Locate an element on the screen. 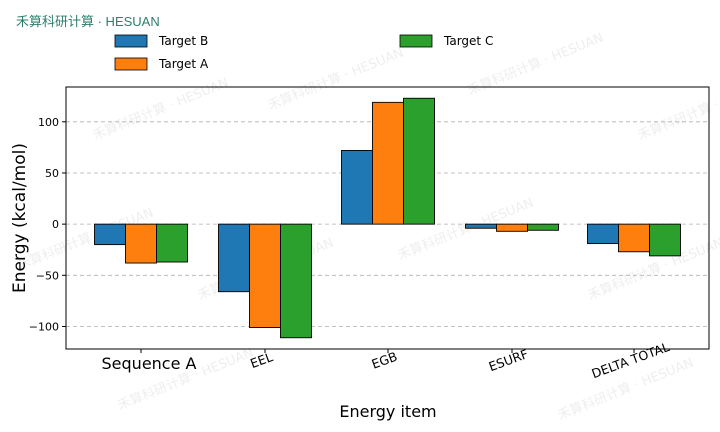 Image resolution: width=720 pixels, height=432 pixels. x-axis-label: Energy item is located at coordinates (387, 411).